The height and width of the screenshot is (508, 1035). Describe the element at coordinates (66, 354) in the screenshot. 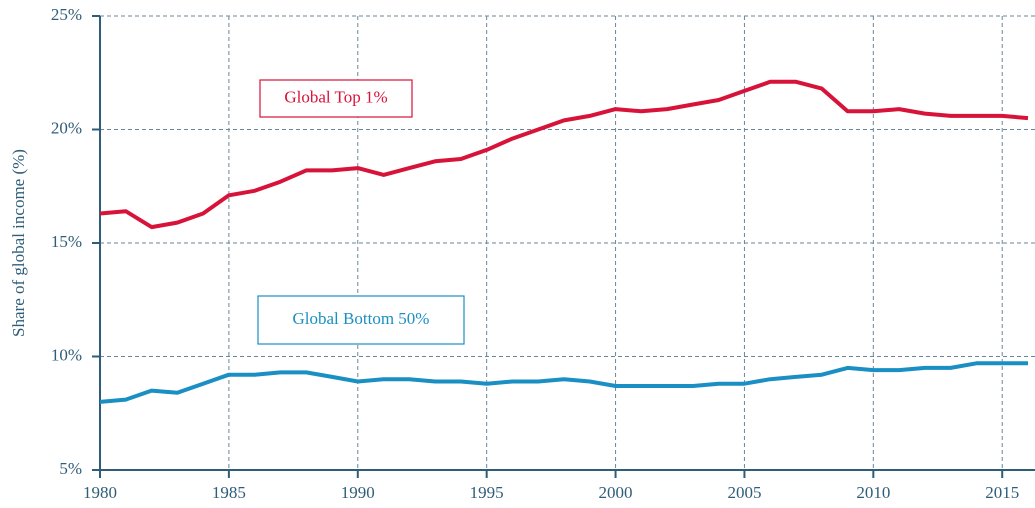

I see `y-tick-label: 10%` at that location.